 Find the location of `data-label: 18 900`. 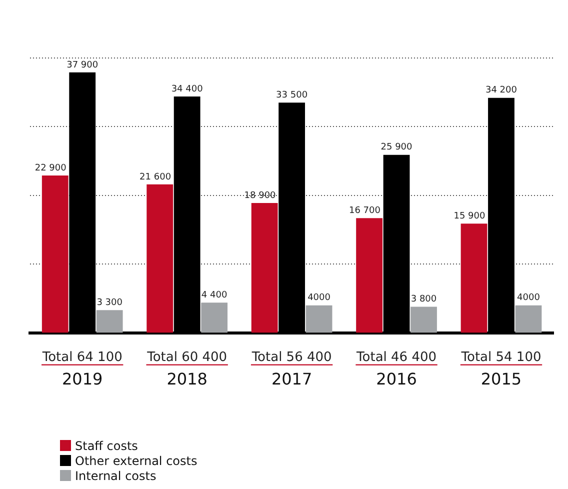

data-label: 18 900 is located at coordinates (260, 195).